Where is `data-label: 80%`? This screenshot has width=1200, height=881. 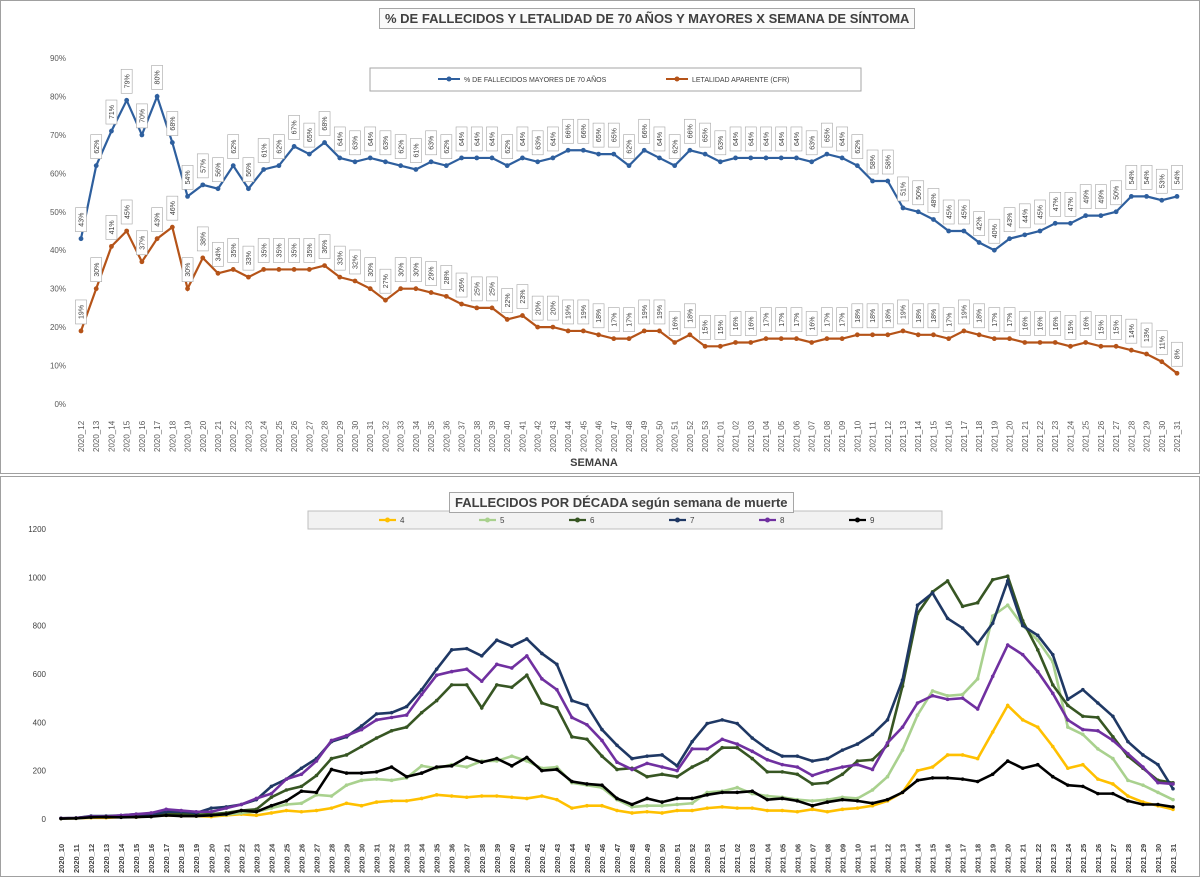
data-label: 80% is located at coordinates (157, 77).